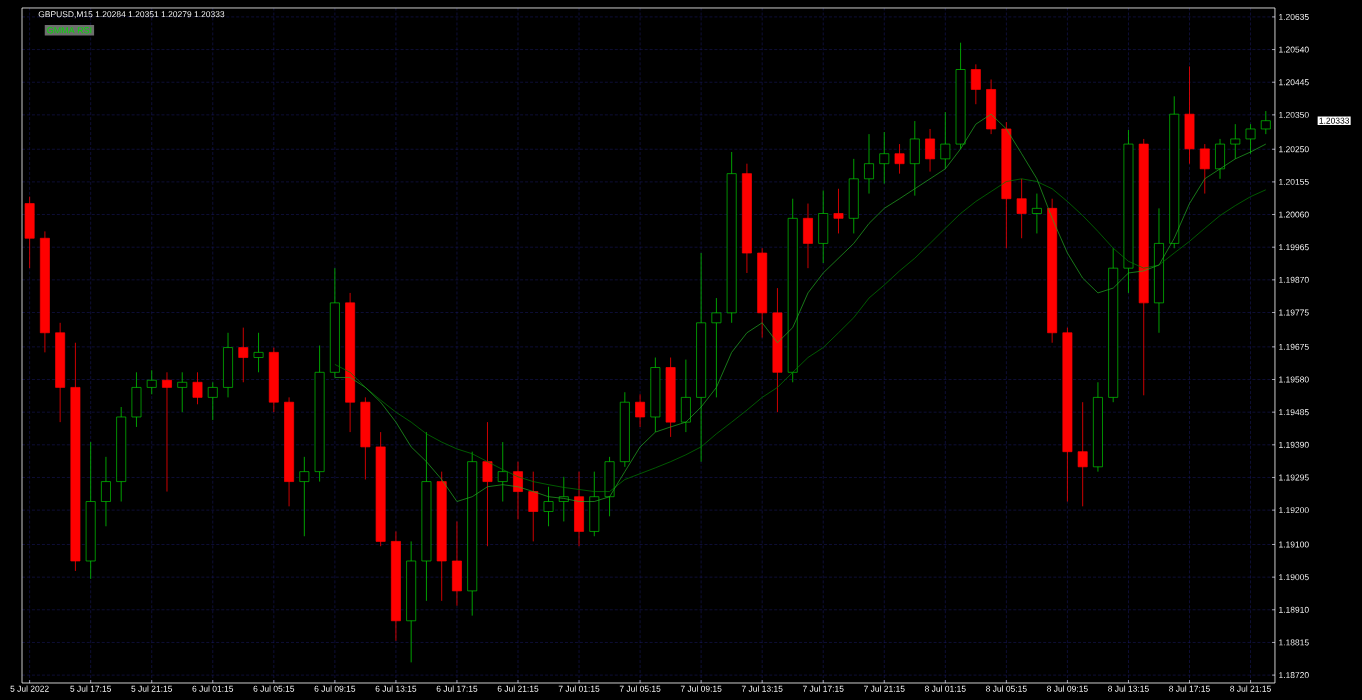 The height and width of the screenshot is (700, 1362). Describe the element at coordinates (335, 688) in the screenshot. I see `x-tick-label: 6 Jul 09:15` at that location.